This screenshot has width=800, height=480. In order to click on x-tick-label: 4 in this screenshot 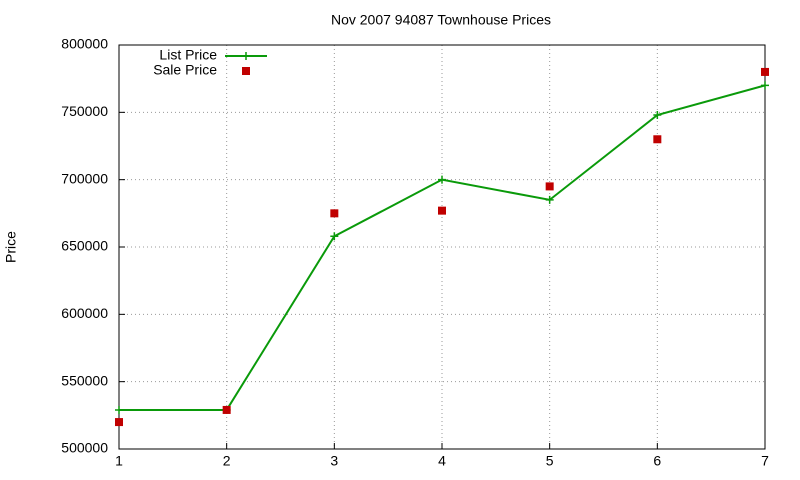, I will do `click(442, 461)`.